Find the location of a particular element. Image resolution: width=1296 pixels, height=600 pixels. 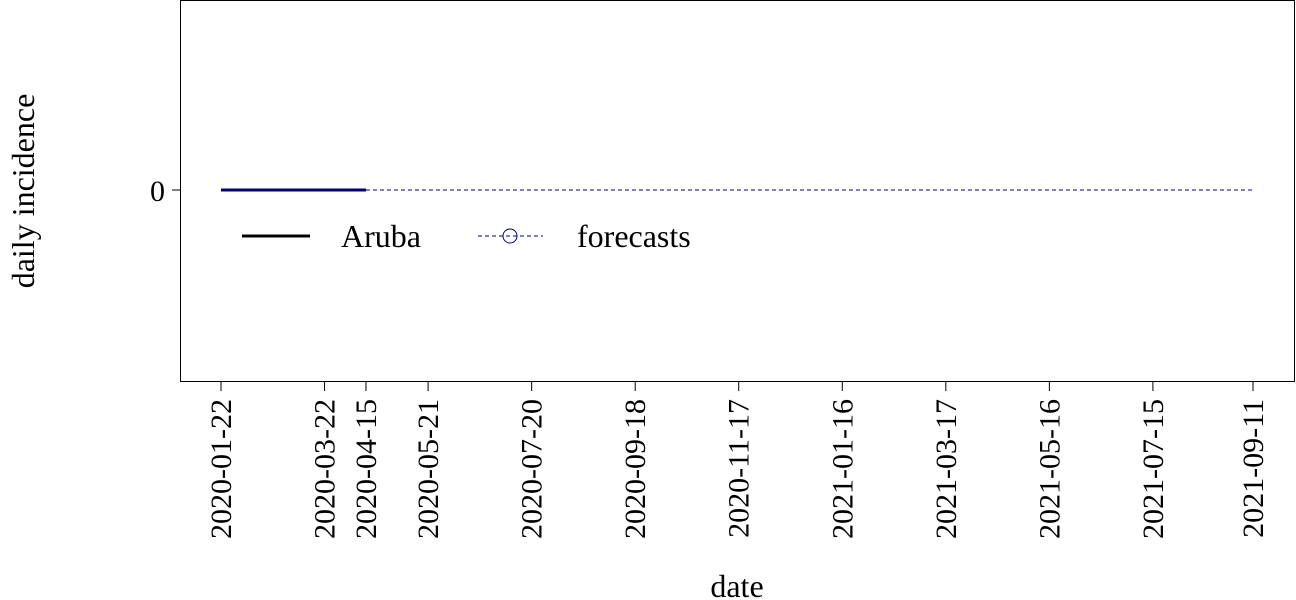

x-tick-label: 2021-05-16 is located at coordinates (1049, 469).